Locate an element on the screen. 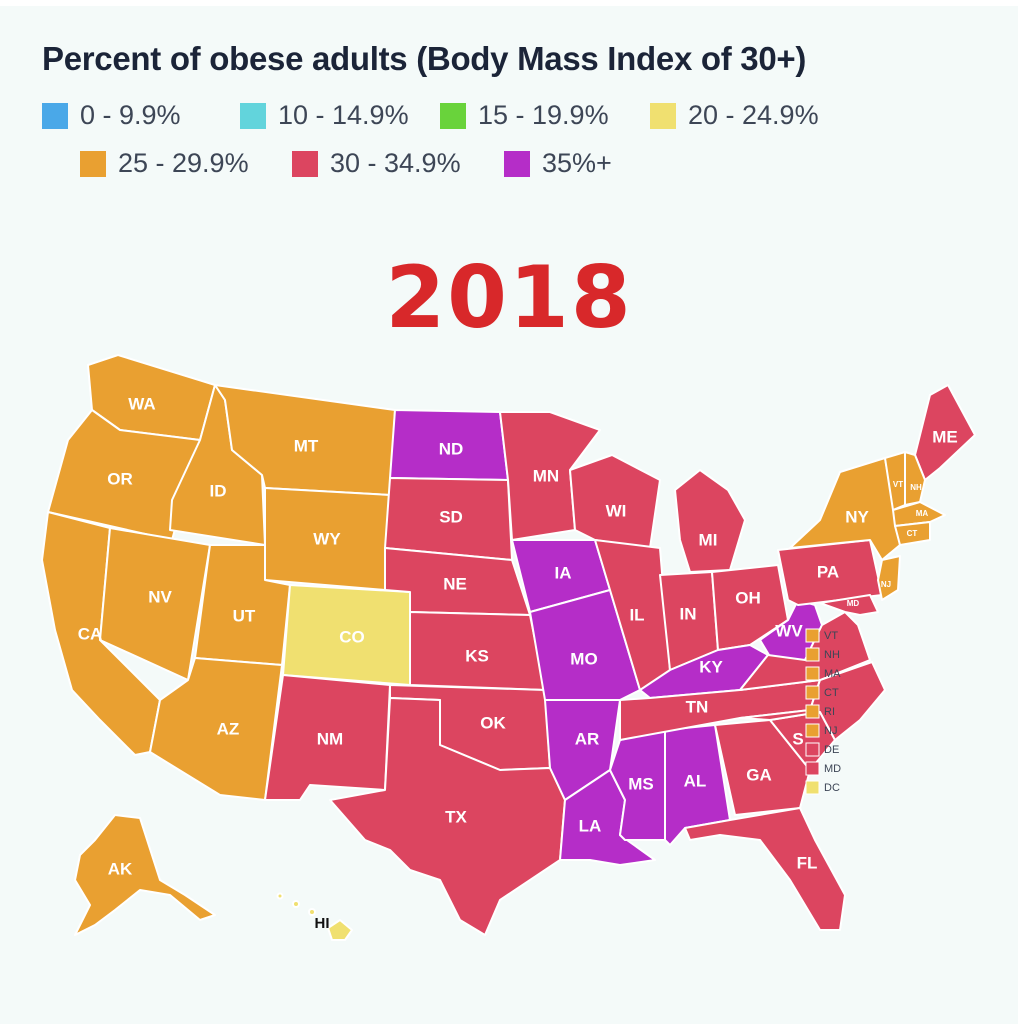  ne-swatch-nj is located at coordinates (812, 730).